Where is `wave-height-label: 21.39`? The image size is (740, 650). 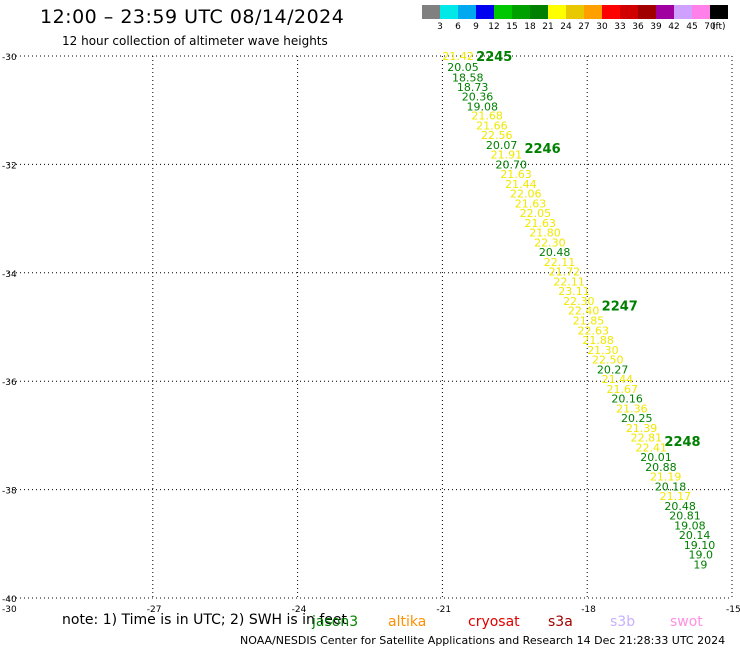 wave-height-label: 21.39 is located at coordinates (642, 428).